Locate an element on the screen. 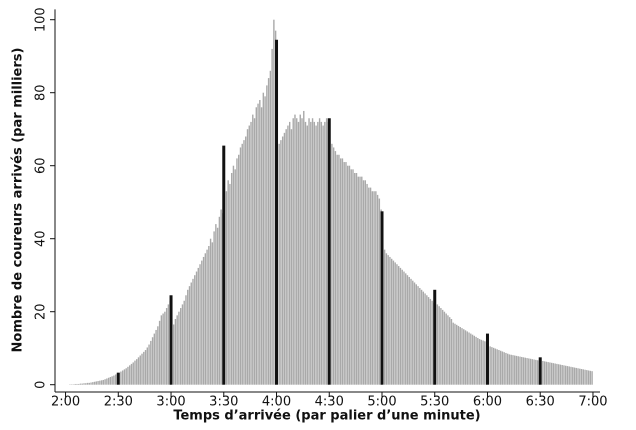  x-tick-label: 3:00 is located at coordinates (170, 402).